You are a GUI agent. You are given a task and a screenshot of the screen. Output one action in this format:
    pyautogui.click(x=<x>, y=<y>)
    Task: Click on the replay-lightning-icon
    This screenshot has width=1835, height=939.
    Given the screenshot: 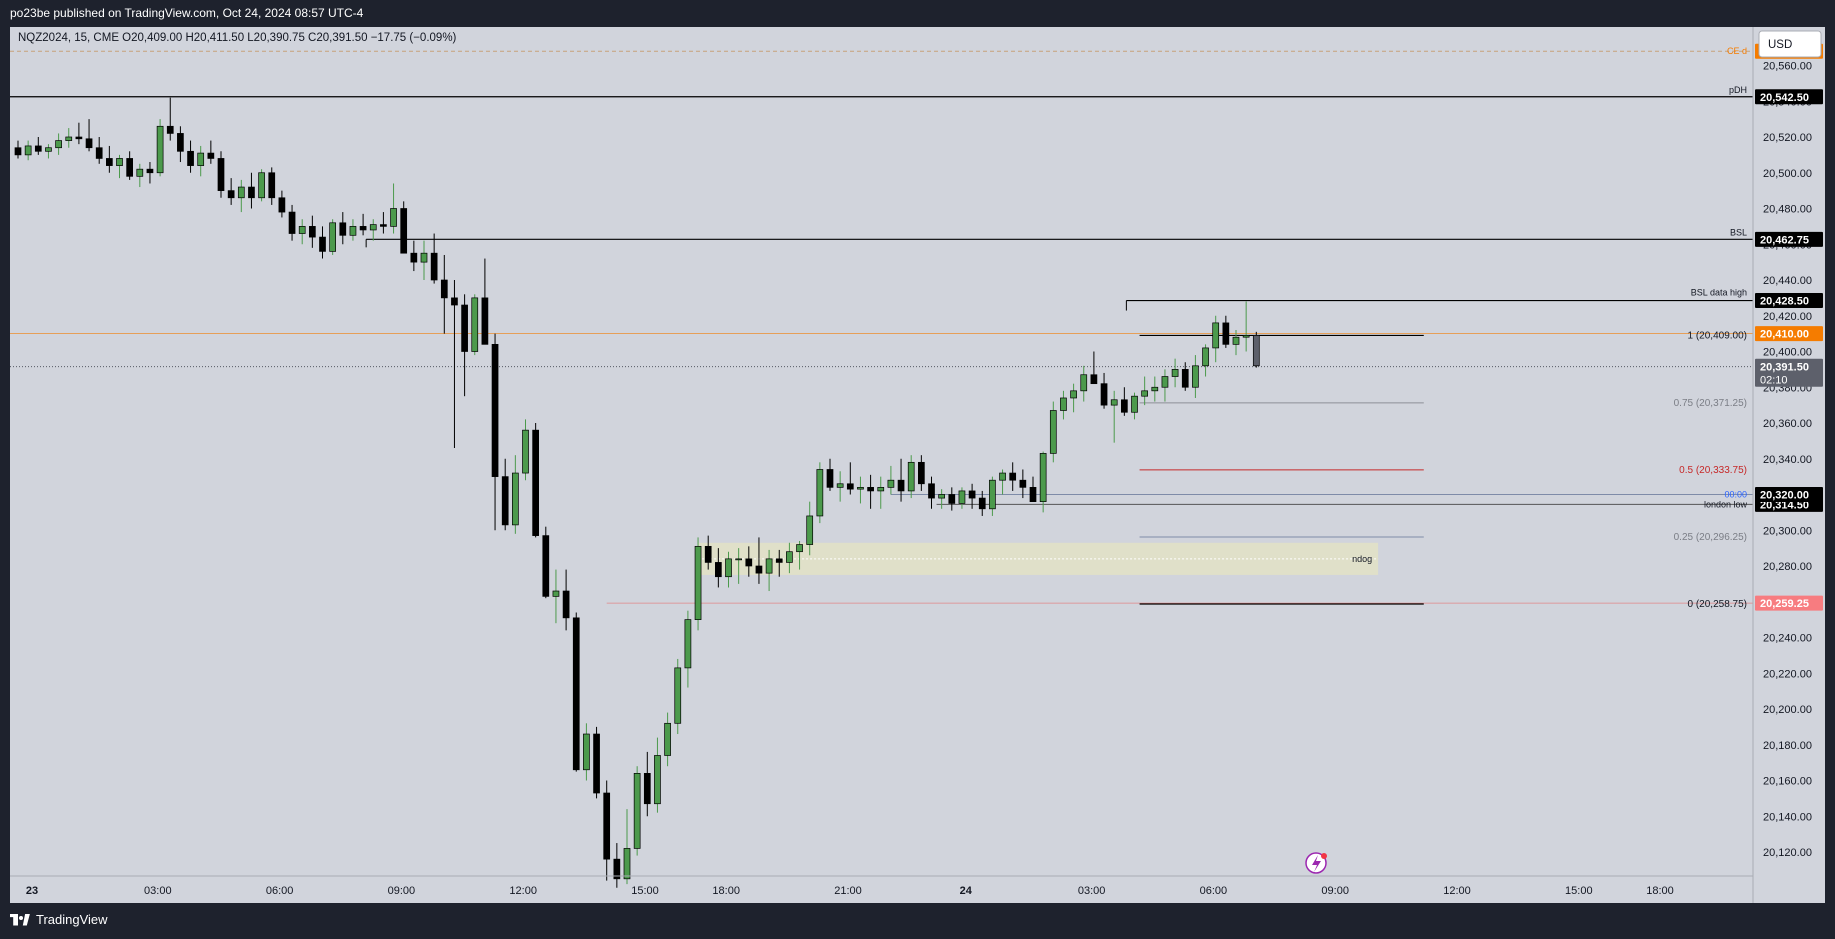 What is the action you would take?
    pyautogui.click(x=1316, y=863)
    